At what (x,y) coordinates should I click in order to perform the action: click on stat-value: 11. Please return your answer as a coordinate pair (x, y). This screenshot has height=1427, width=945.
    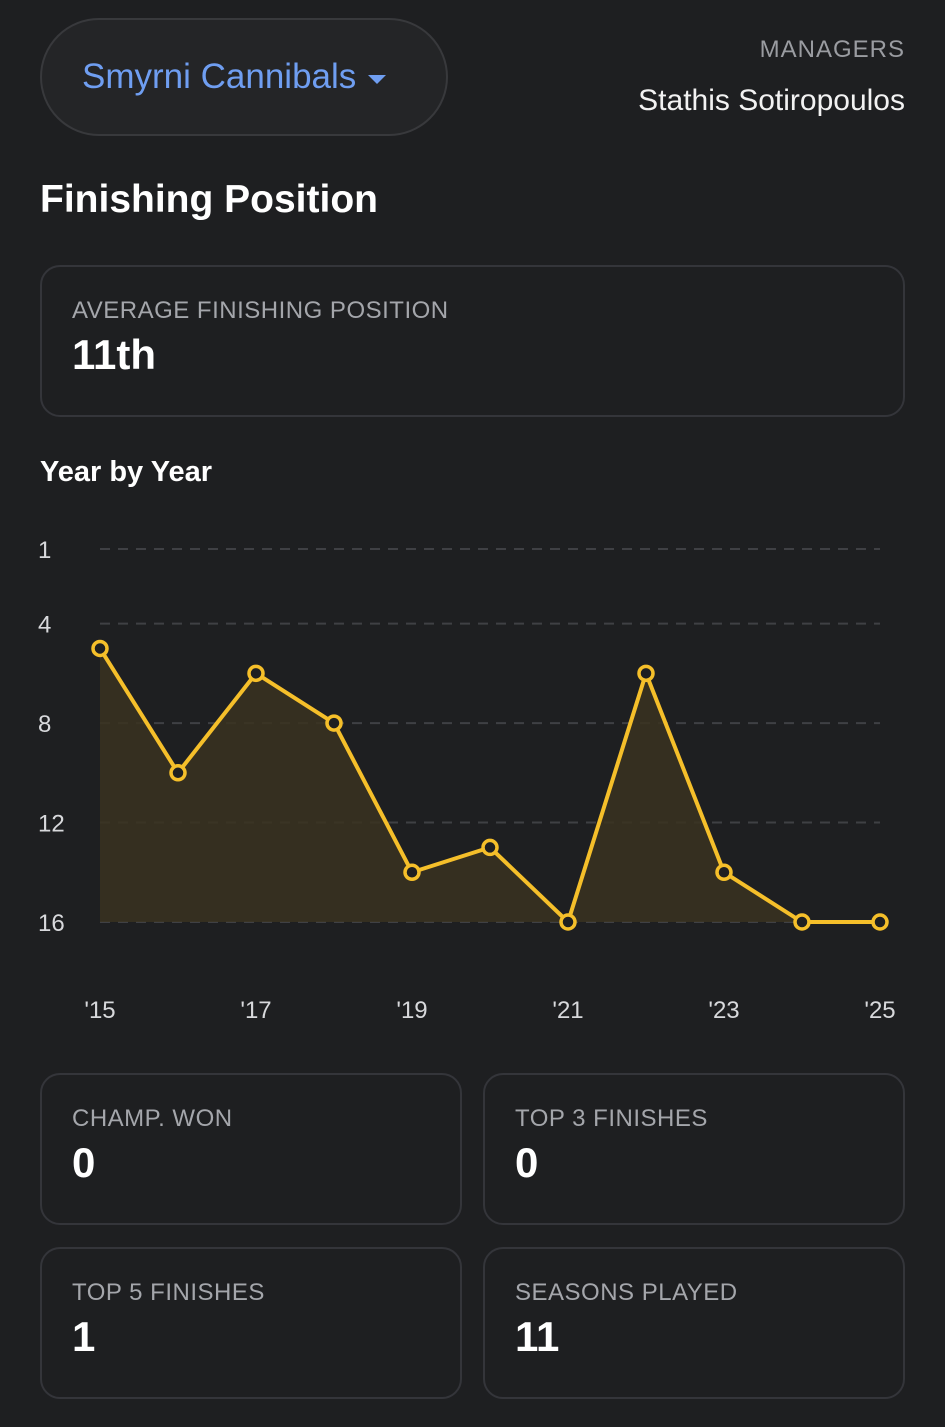
    Looking at the image, I should click on (537, 1336).